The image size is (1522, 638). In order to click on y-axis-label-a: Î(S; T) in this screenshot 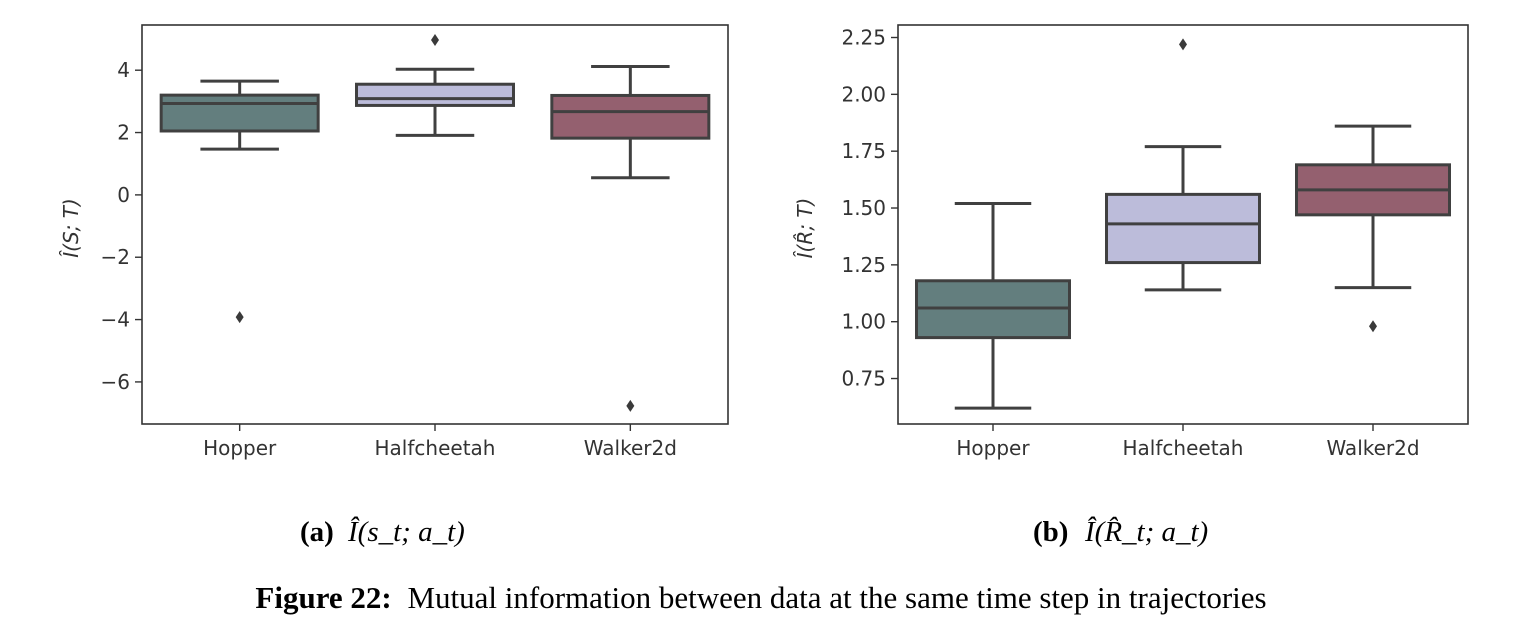, I will do `click(71, 228)`.